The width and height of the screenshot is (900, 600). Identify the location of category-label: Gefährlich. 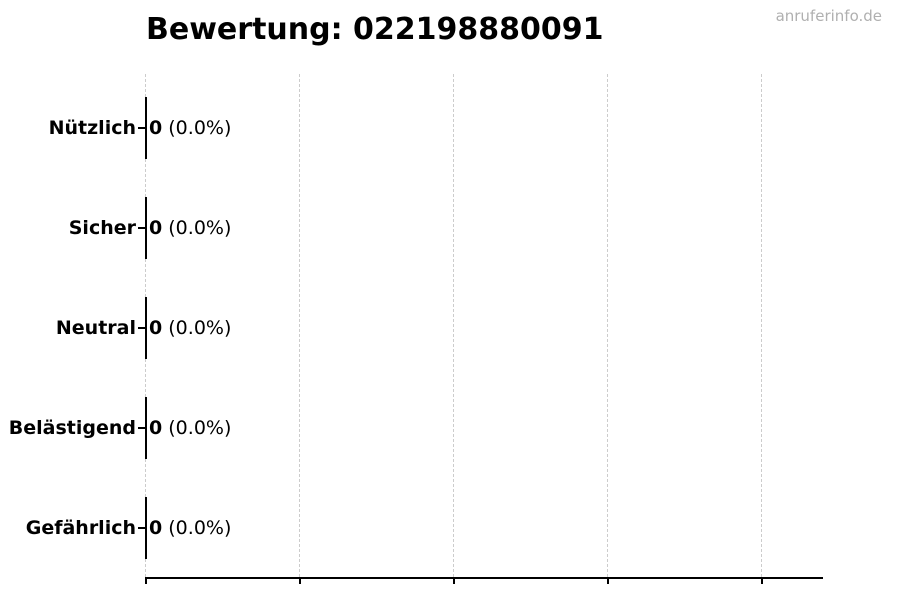
(80, 527).